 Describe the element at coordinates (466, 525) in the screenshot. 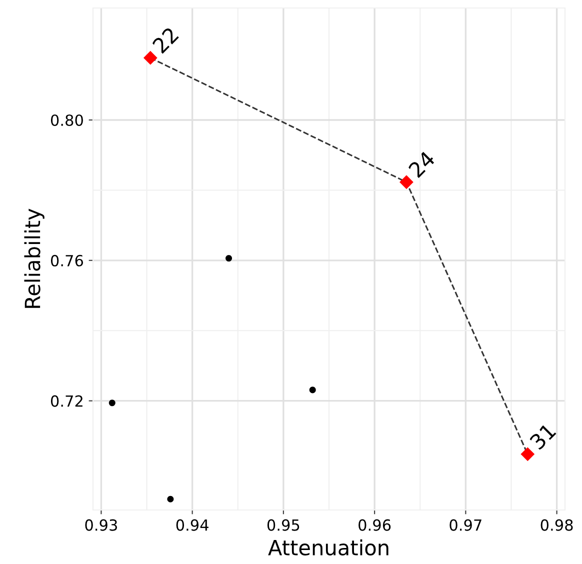

I see `x-tick-label: 0.97` at that location.